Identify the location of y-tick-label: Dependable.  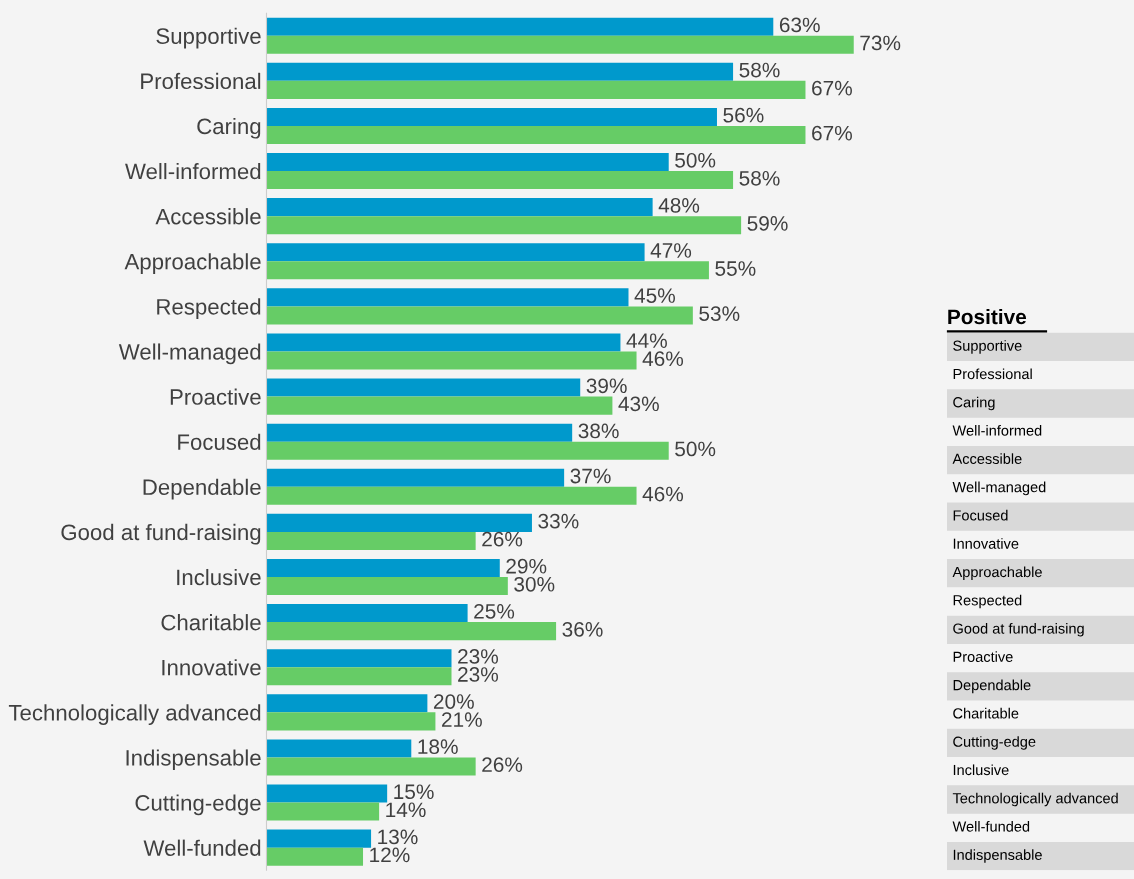
(202, 489).